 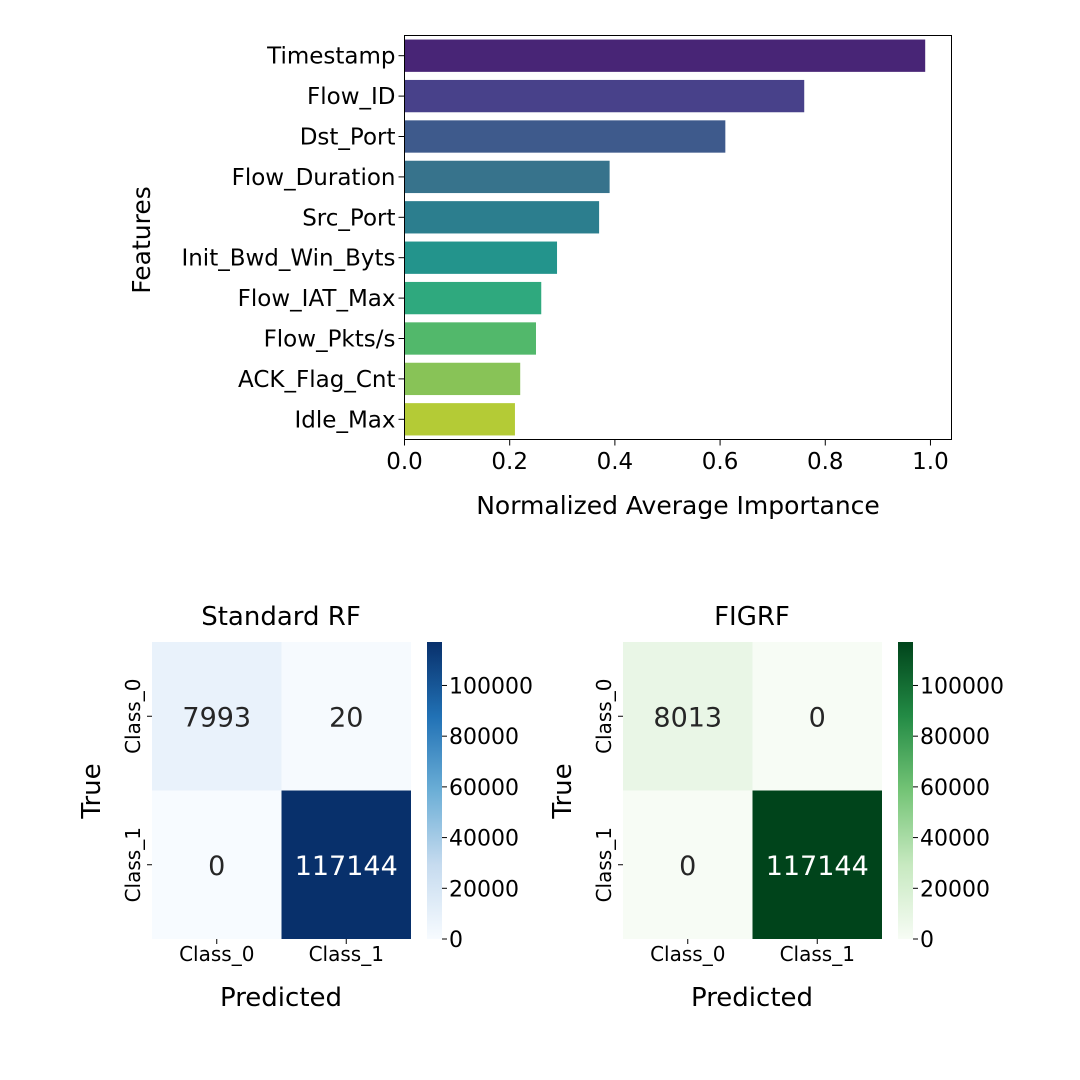 What do you see at coordinates (615, 462) in the screenshot?
I see `x-tick-label: 0.4` at bounding box center [615, 462].